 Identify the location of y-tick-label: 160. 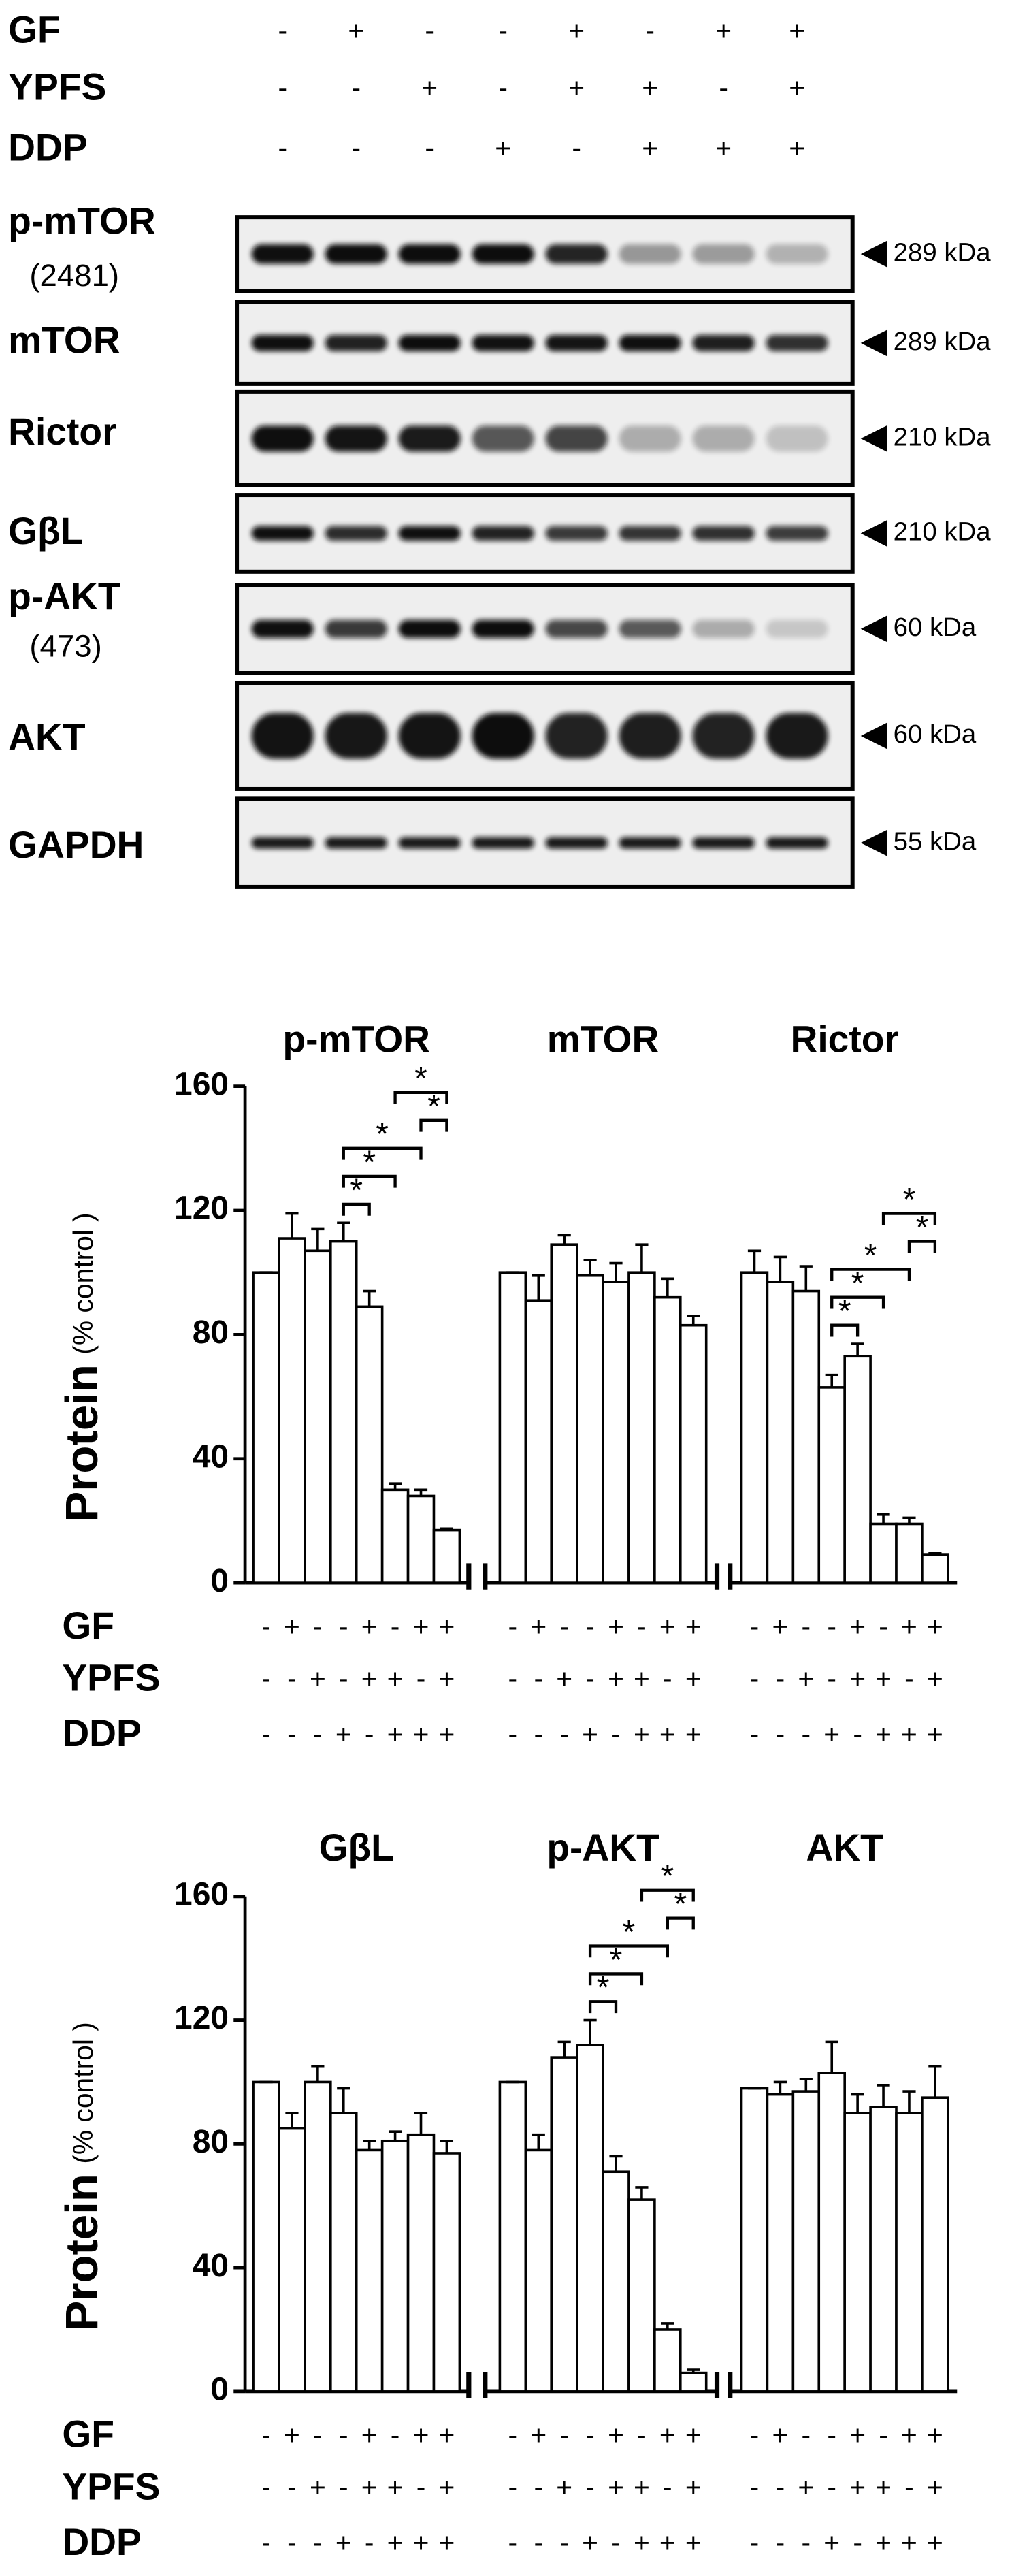
(202, 1894).